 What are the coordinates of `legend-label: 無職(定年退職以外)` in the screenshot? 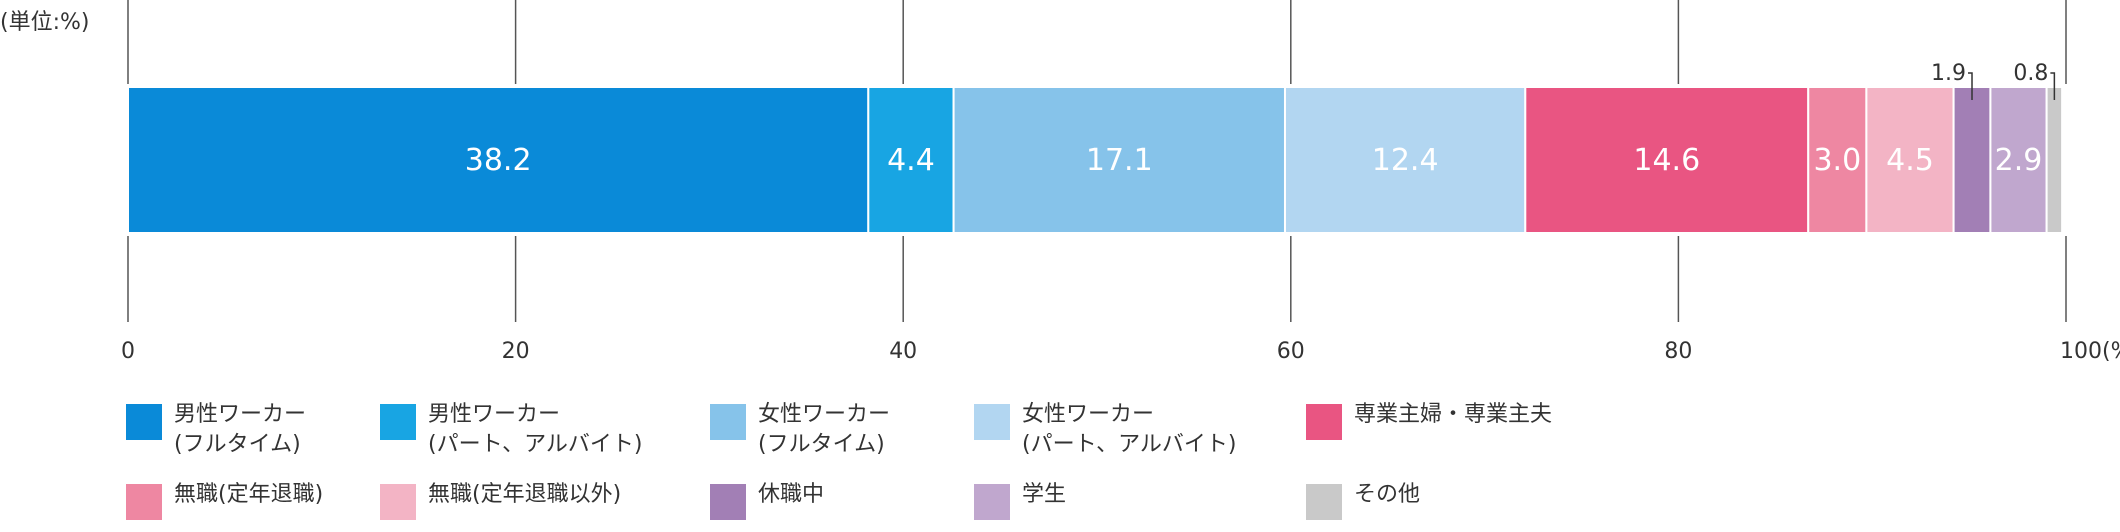 It's located at (525, 494).